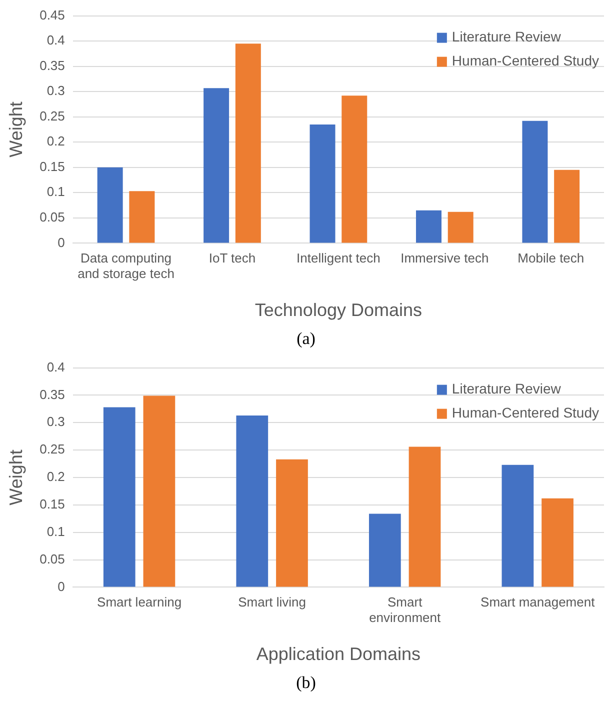 This screenshot has height=717, width=612. Describe the element at coordinates (338, 654) in the screenshot. I see `x-axis-title: Application Domains` at that location.